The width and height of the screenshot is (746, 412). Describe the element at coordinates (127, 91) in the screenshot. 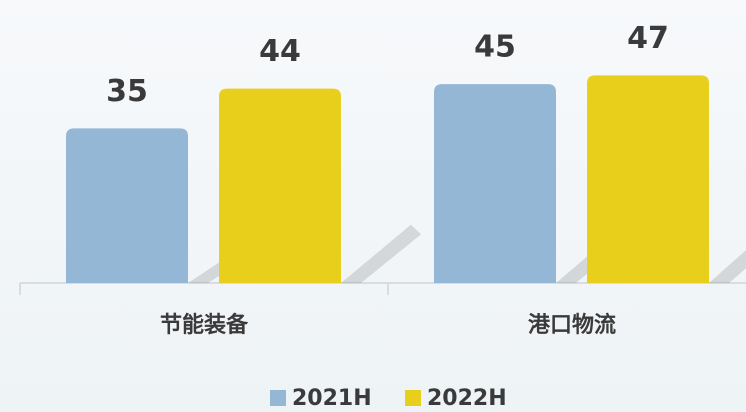

I see `data-label: 35` at that location.